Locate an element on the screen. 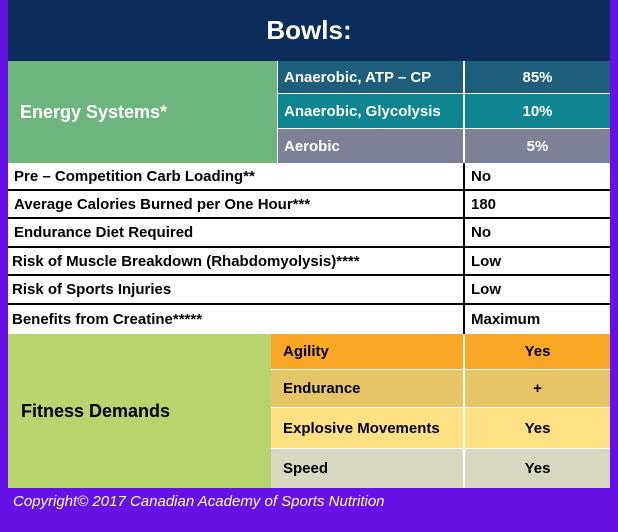  fitness-row-agility: Agility is located at coordinates (367, 352).